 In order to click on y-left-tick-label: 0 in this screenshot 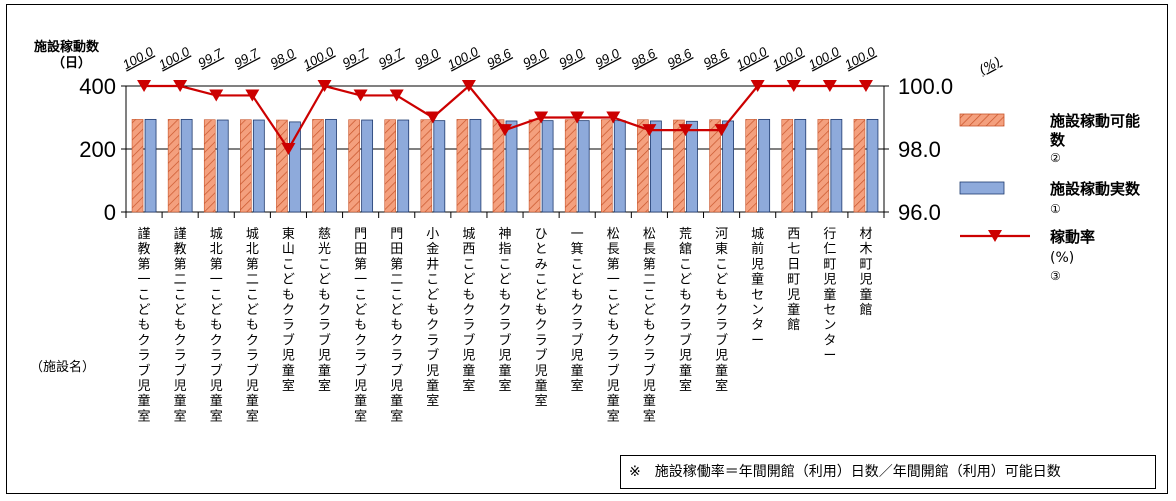, I will do `click(110, 212)`.